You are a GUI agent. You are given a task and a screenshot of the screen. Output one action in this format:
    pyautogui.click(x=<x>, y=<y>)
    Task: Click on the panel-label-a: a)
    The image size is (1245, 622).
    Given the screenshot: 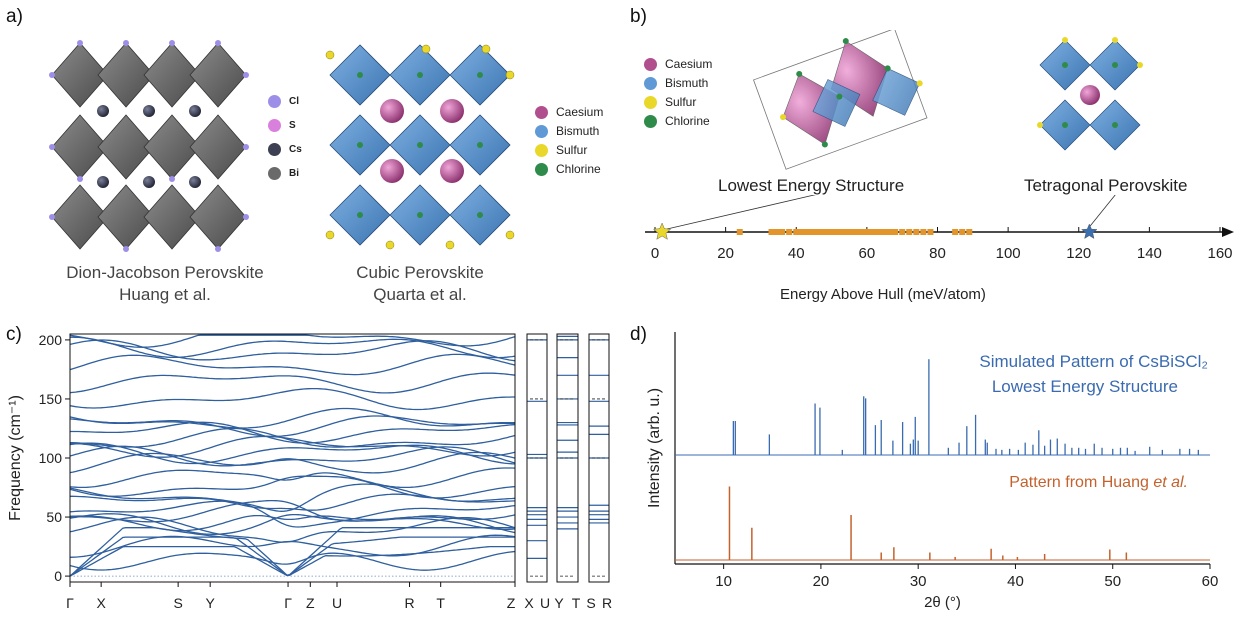 What is the action you would take?
    pyautogui.click(x=14, y=16)
    